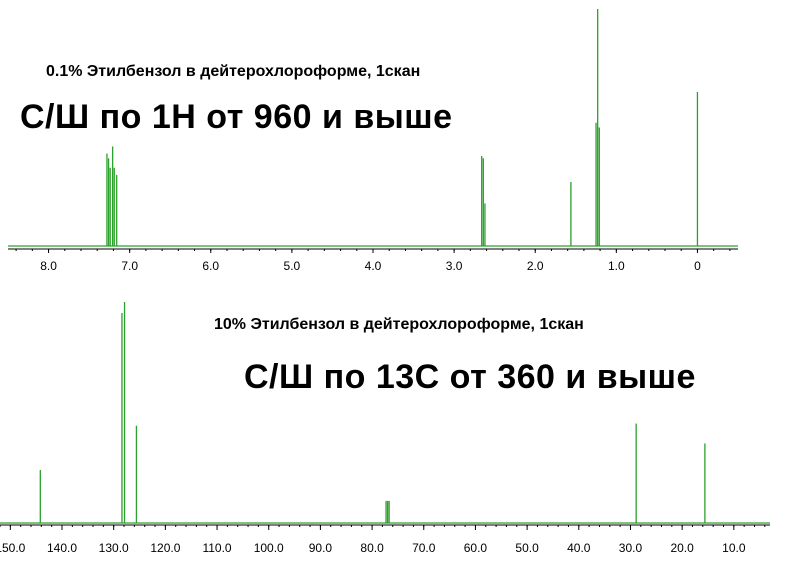 This screenshot has width=800, height=562. Describe the element at coordinates (216, 548) in the screenshot. I see `c13-tick-label: 110.0` at that location.